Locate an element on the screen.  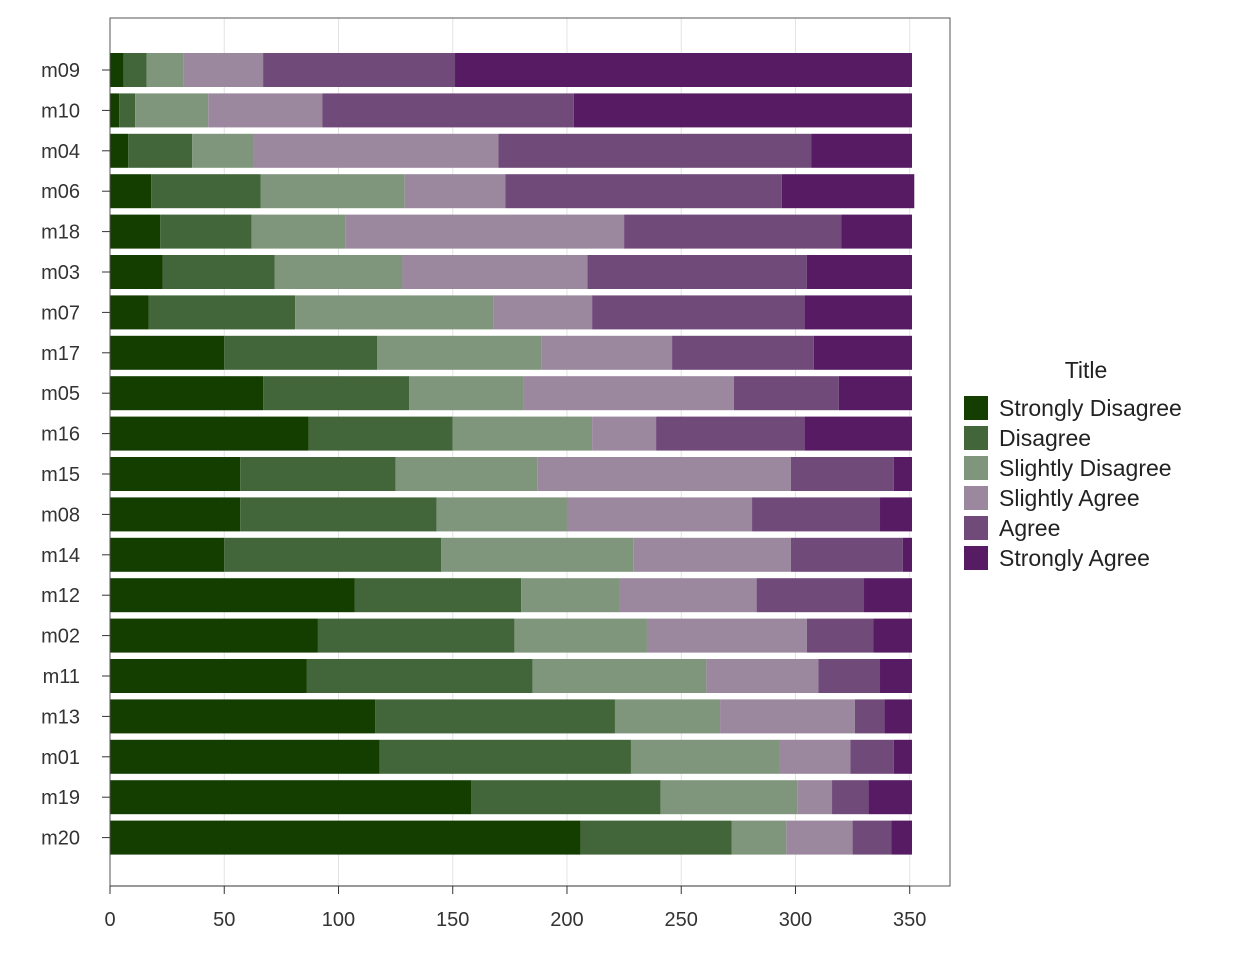
bar-m17-slightly-disagree is located at coordinates (459, 352).